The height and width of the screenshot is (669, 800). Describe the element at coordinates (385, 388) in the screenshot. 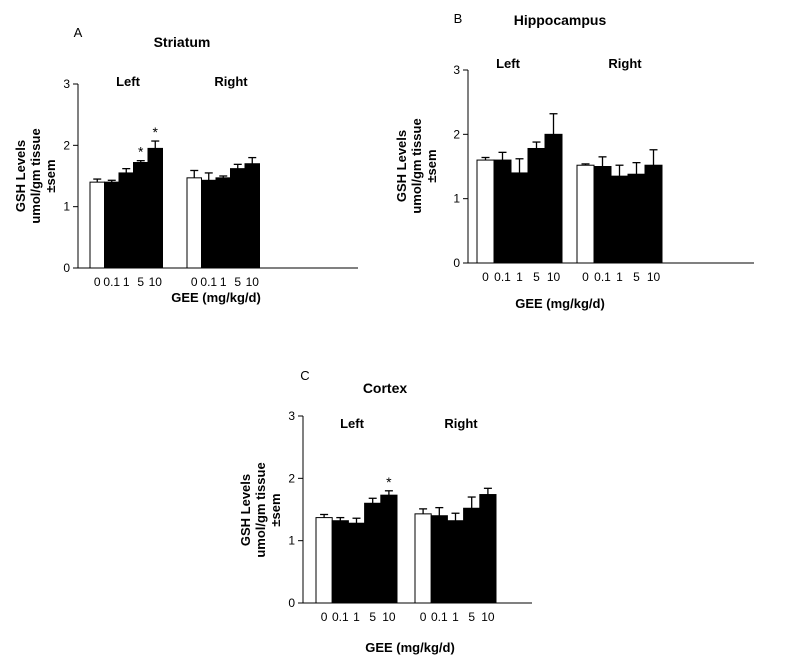

I see `panel-title: Cortex` at that location.